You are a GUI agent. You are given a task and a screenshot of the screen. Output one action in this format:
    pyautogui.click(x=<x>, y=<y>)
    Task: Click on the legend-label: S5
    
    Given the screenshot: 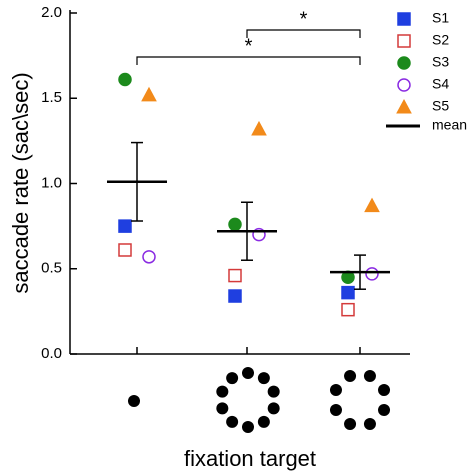 What is the action you would take?
    pyautogui.click(x=440, y=106)
    